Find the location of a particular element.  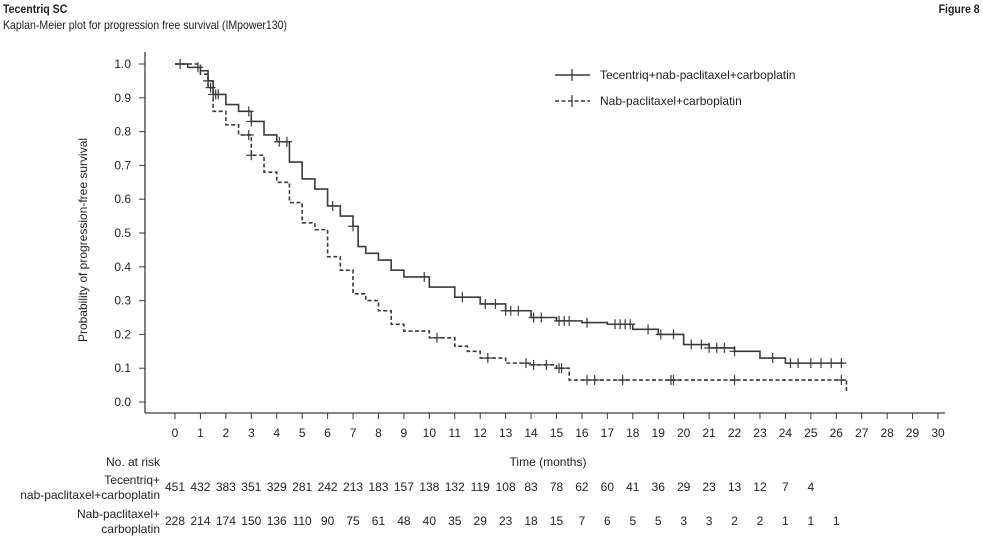

x-tick-label: 28 is located at coordinates (887, 433).